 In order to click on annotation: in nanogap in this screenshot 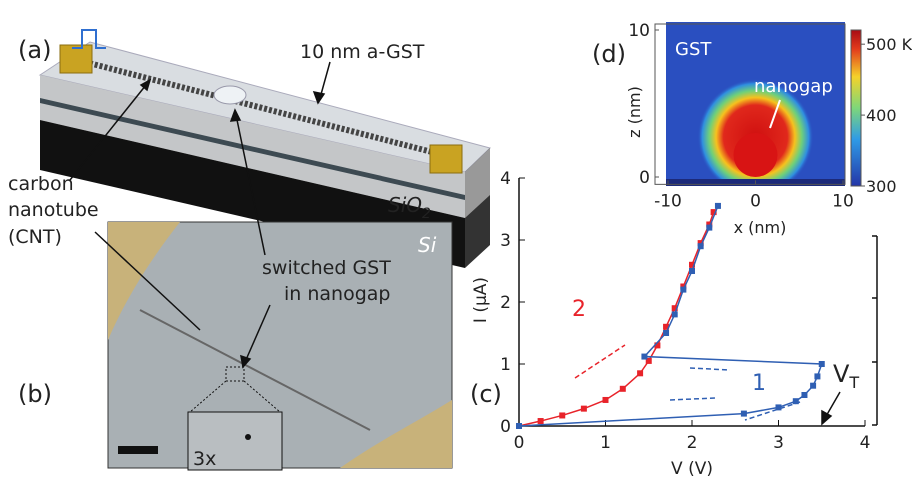, I will do `click(337, 294)`.